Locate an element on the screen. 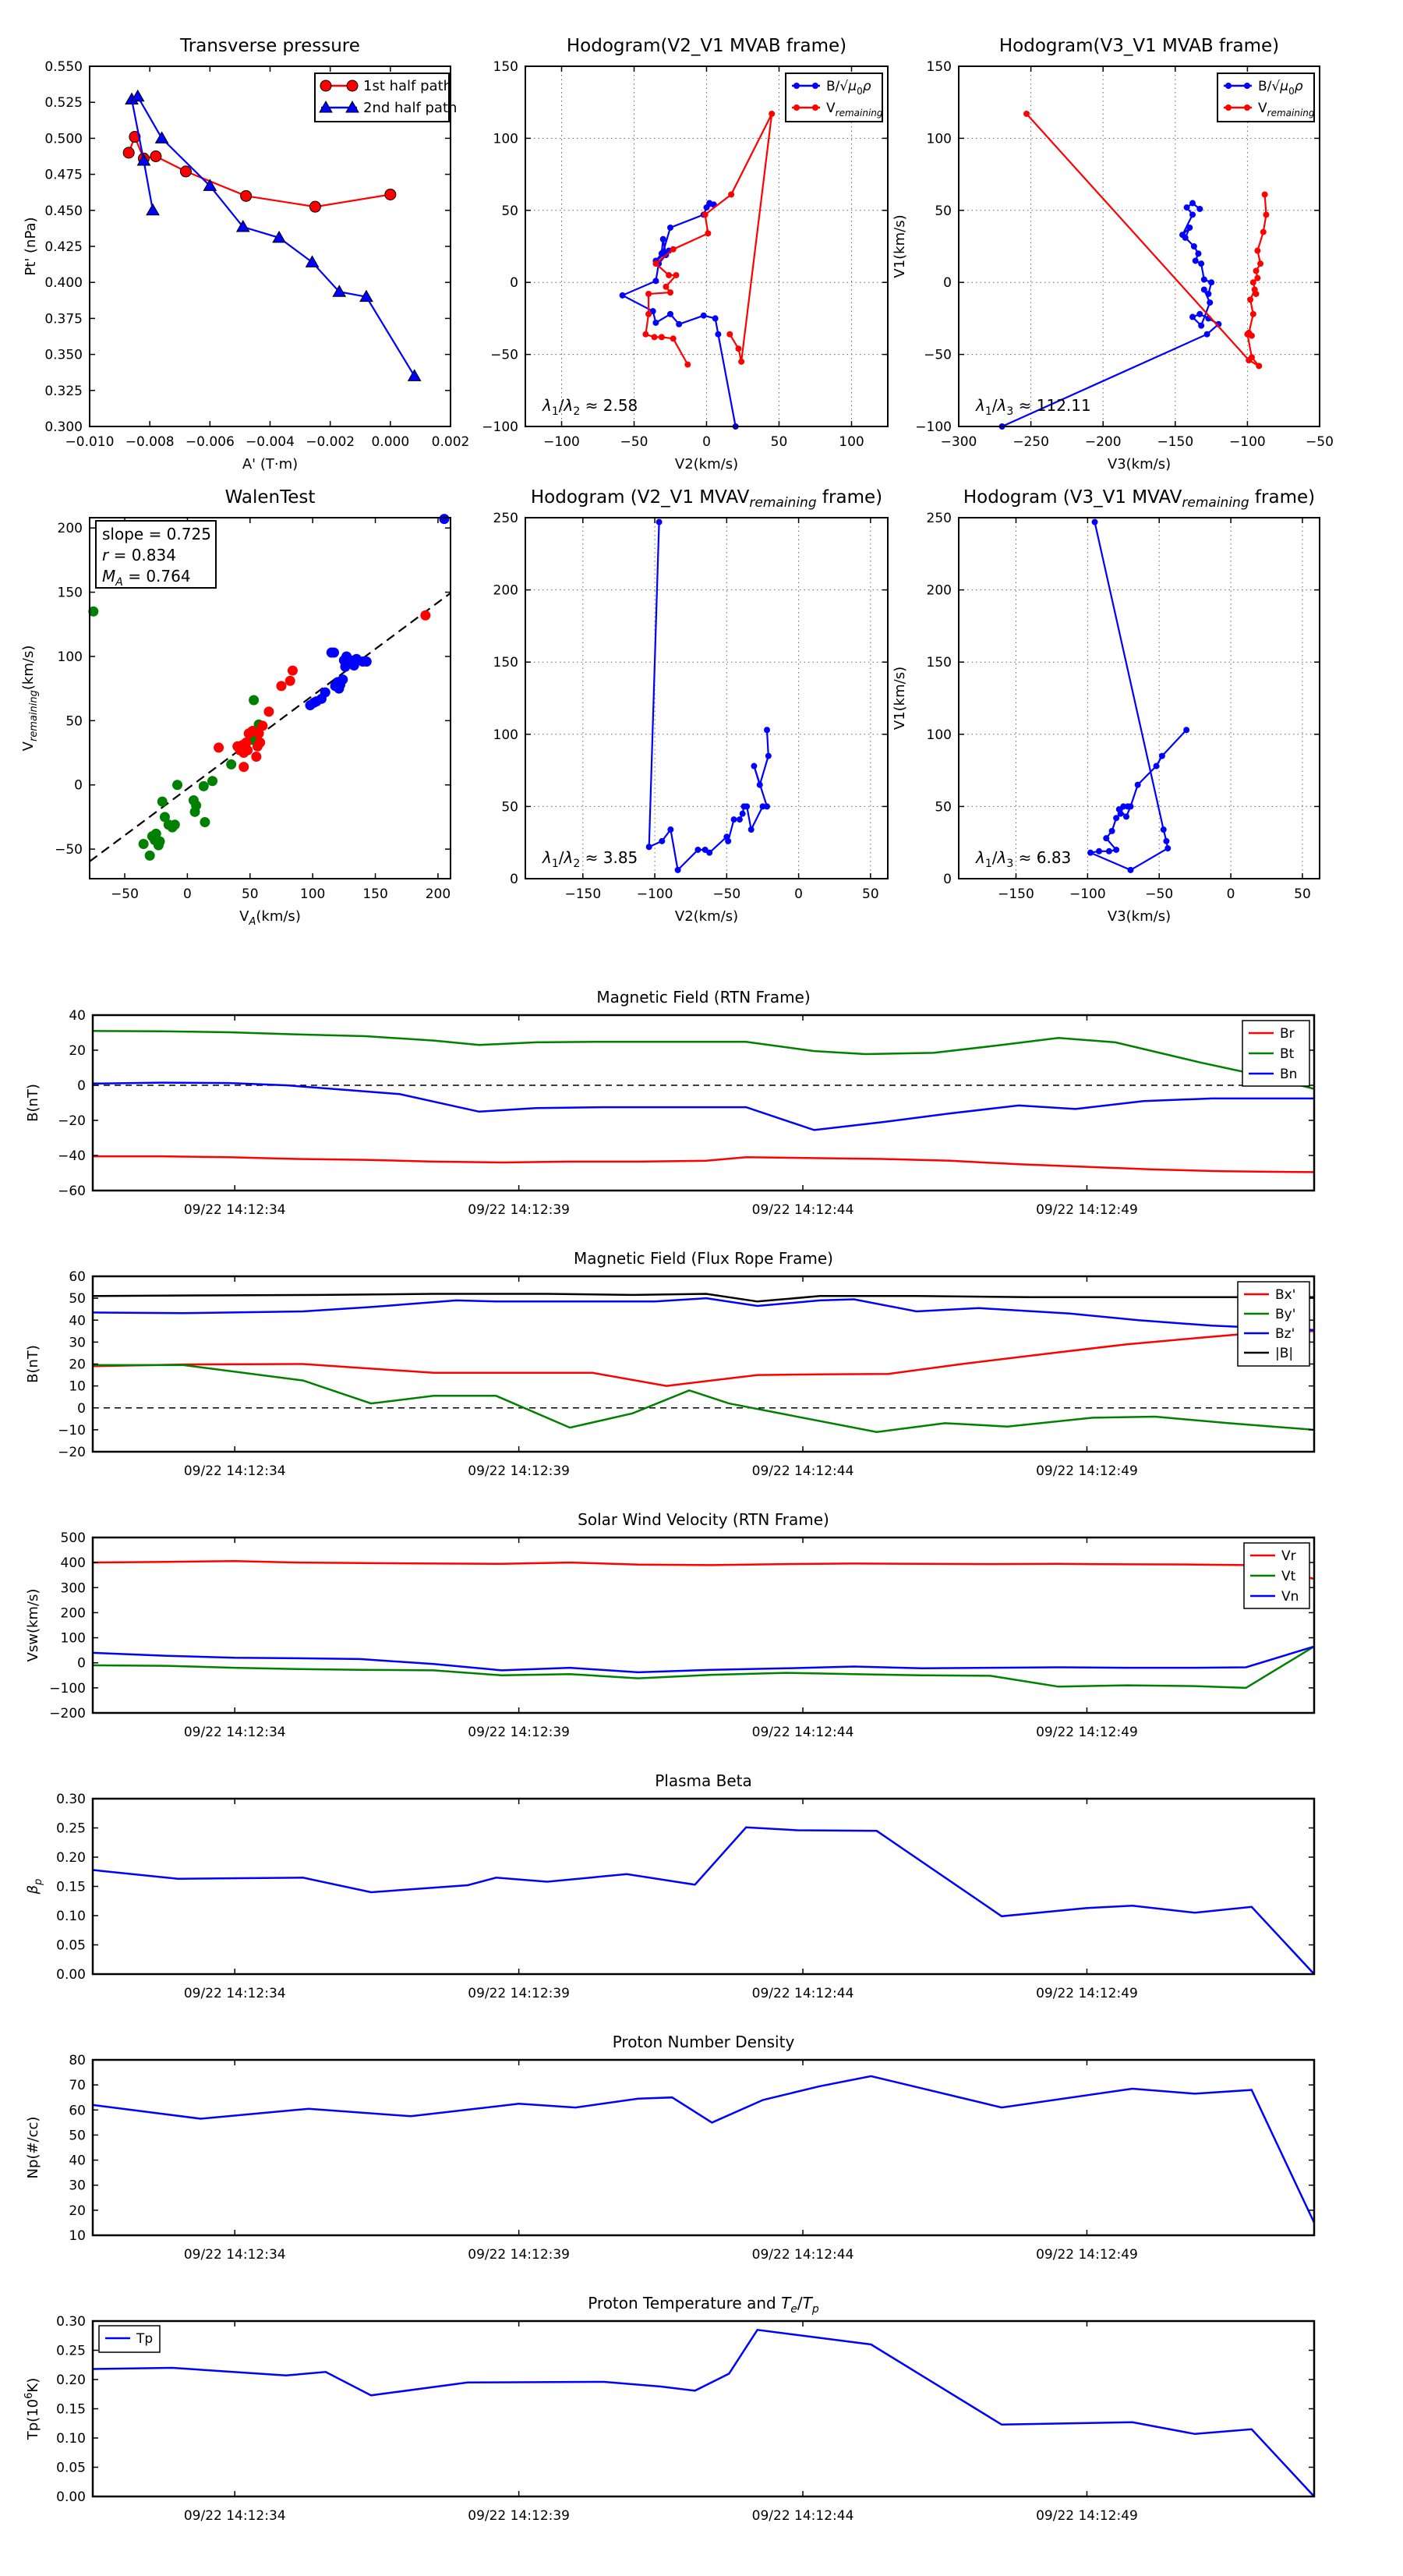  y-tick-label: 150 is located at coordinates (940, 663).